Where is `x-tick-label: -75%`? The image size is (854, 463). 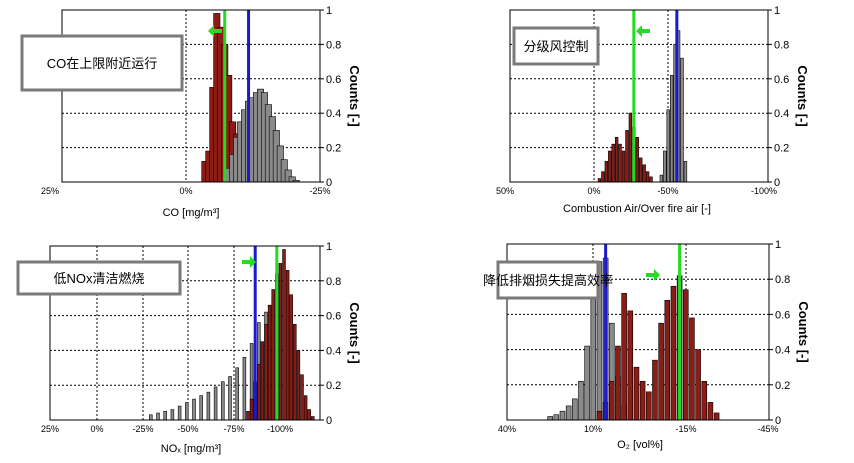 x-tick-label: -75% is located at coordinates (233, 429).